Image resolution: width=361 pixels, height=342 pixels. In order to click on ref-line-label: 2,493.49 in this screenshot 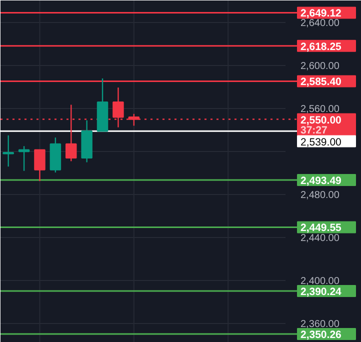, I will do `click(321, 181)`.